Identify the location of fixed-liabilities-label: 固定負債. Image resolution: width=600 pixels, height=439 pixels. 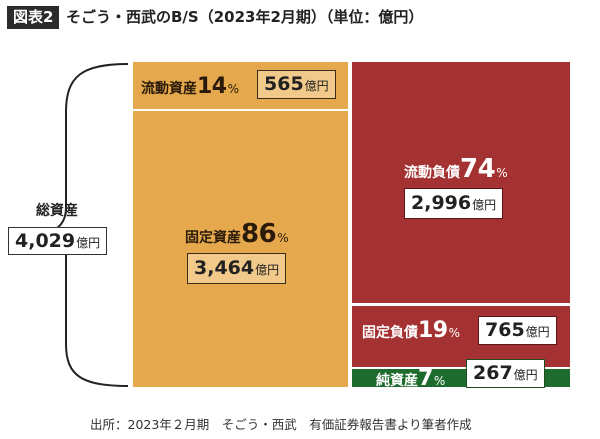
(390, 333).